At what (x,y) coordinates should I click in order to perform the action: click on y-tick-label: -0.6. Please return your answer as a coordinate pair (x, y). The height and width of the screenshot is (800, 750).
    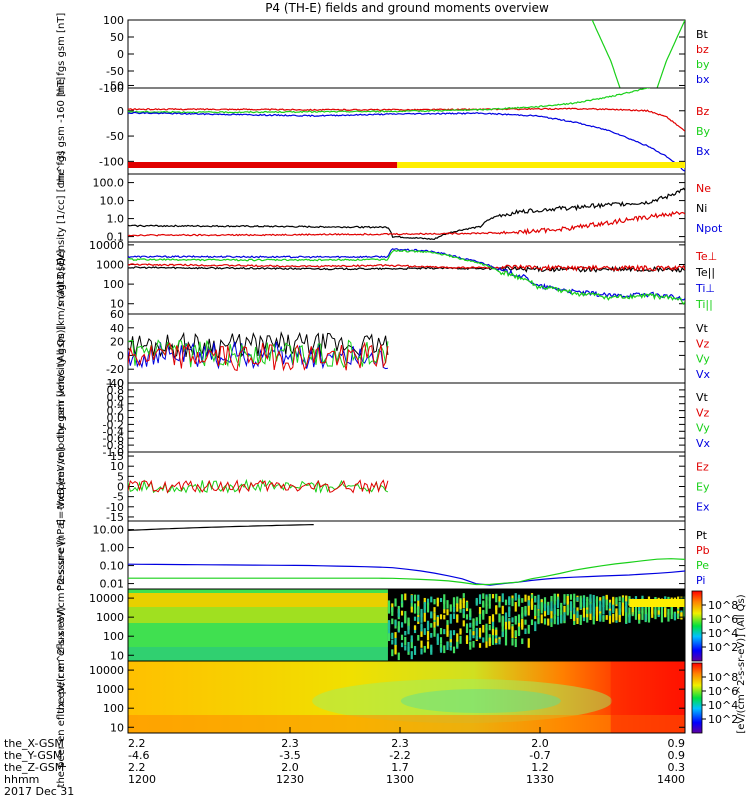
    Looking at the image, I should click on (113, 438).